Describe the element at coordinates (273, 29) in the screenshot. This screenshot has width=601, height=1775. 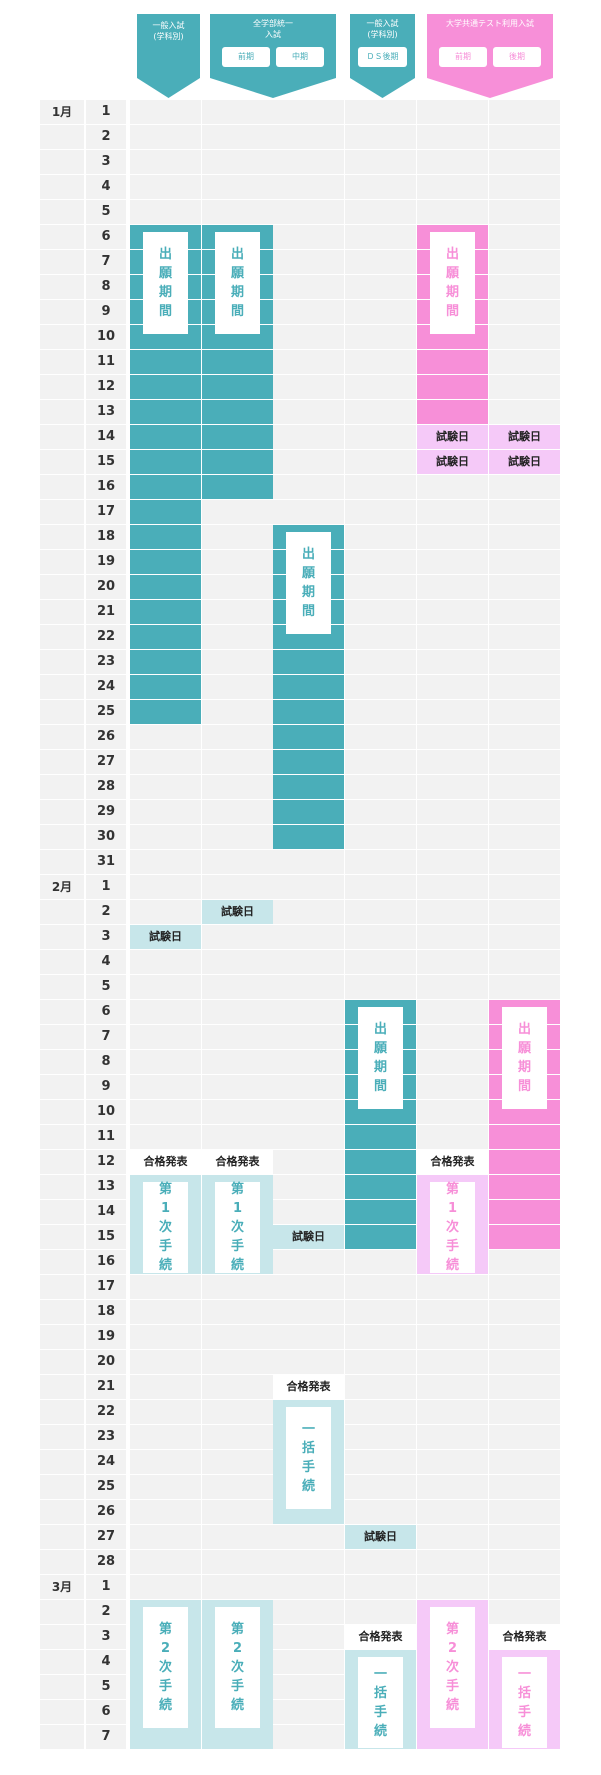
I see `header-title: 全学部統一 入試` at that location.